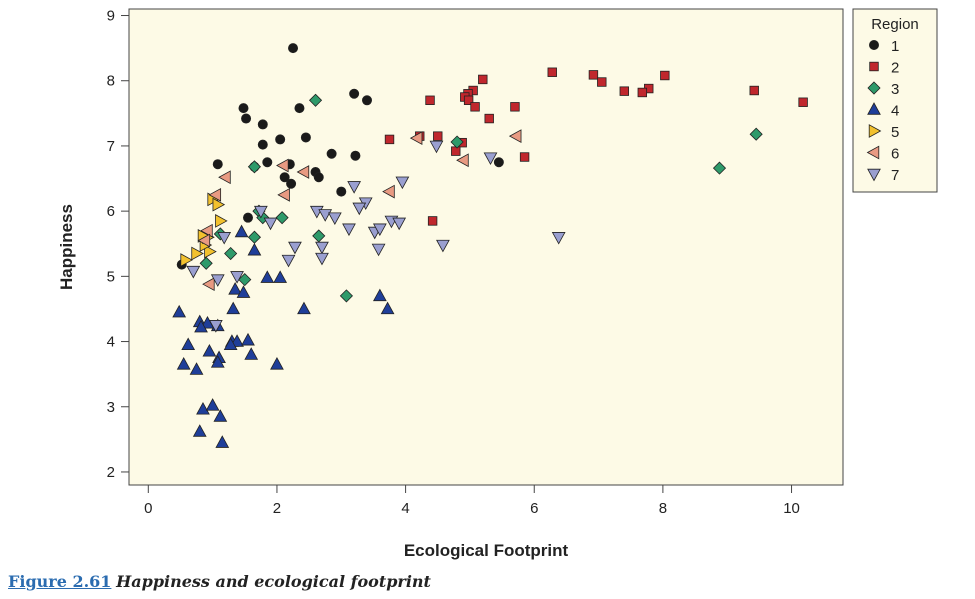  What do you see at coordinates (405, 508) in the screenshot?
I see `x-tick-label: 4` at bounding box center [405, 508].